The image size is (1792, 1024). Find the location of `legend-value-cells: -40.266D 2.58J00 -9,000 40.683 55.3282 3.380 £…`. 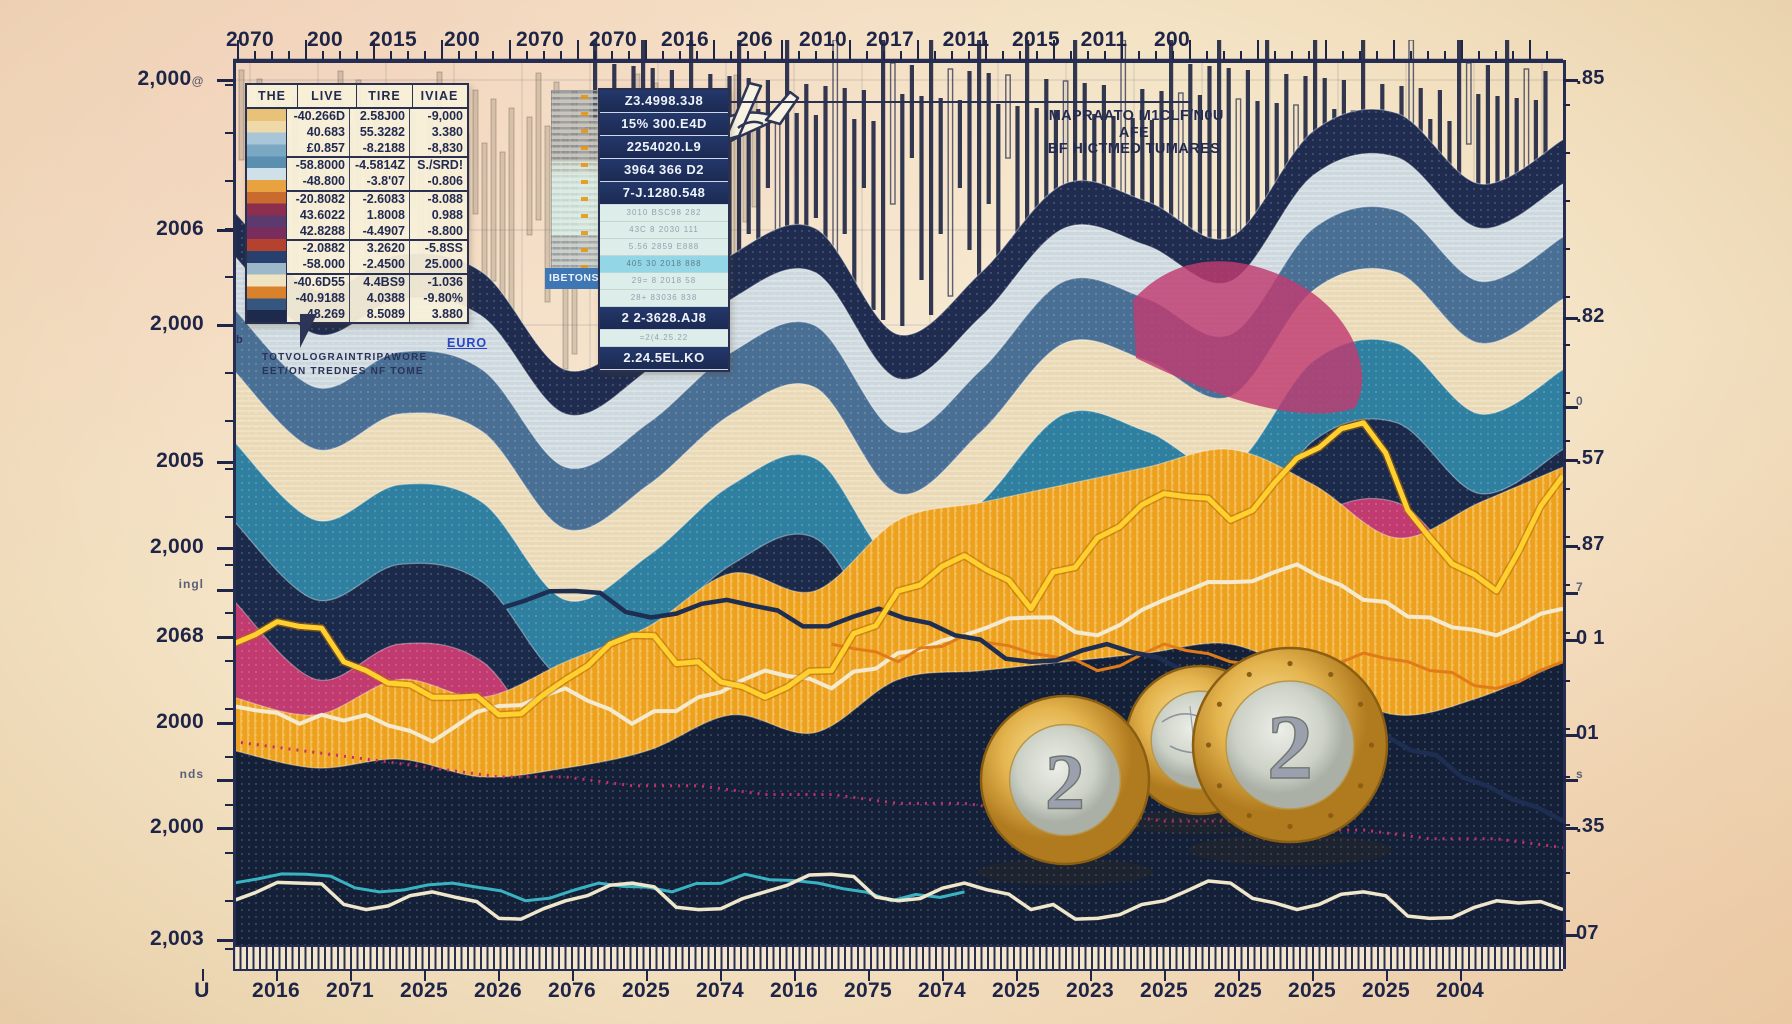

legend-value-cells: -40.266D 2.58J00 -9,000 40.683 55.3282 3.380 £… is located at coordinates (377, 216).